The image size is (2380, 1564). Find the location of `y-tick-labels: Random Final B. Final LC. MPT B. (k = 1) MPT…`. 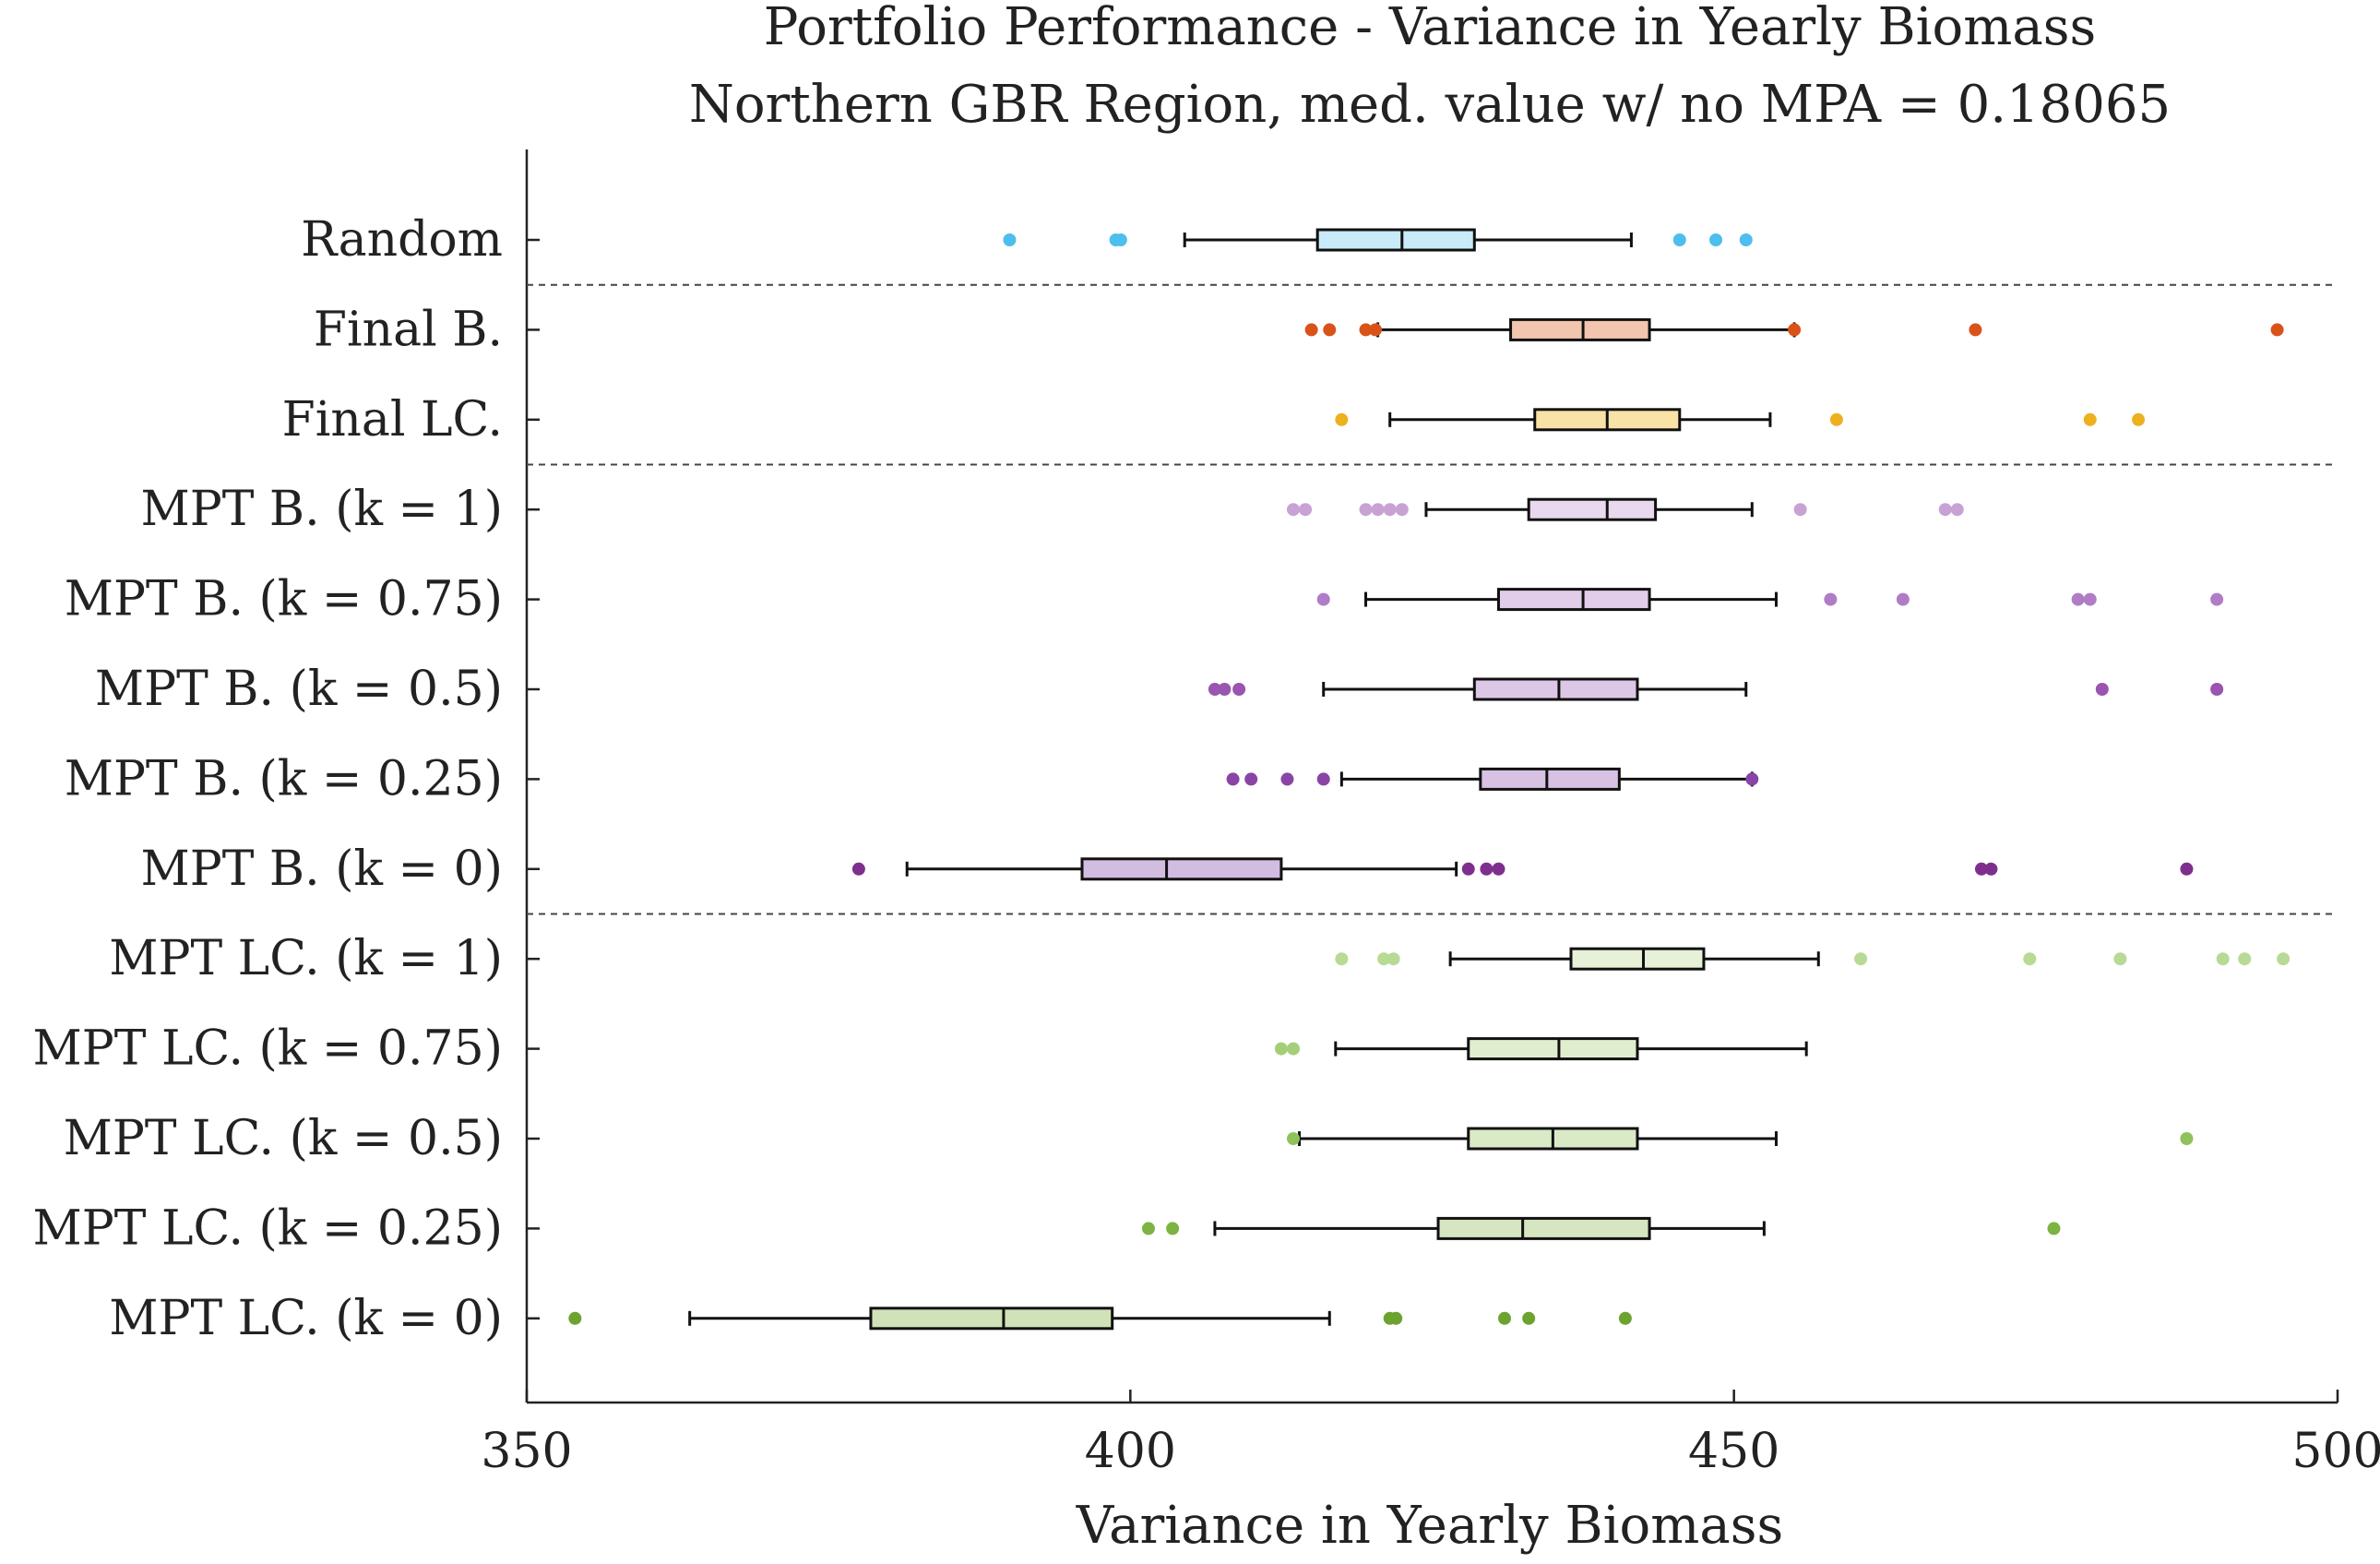

y-tick-labels: Random Final B. Final LC. MPT B. (k = 1) MPT… is located at coordinates (268, 779).